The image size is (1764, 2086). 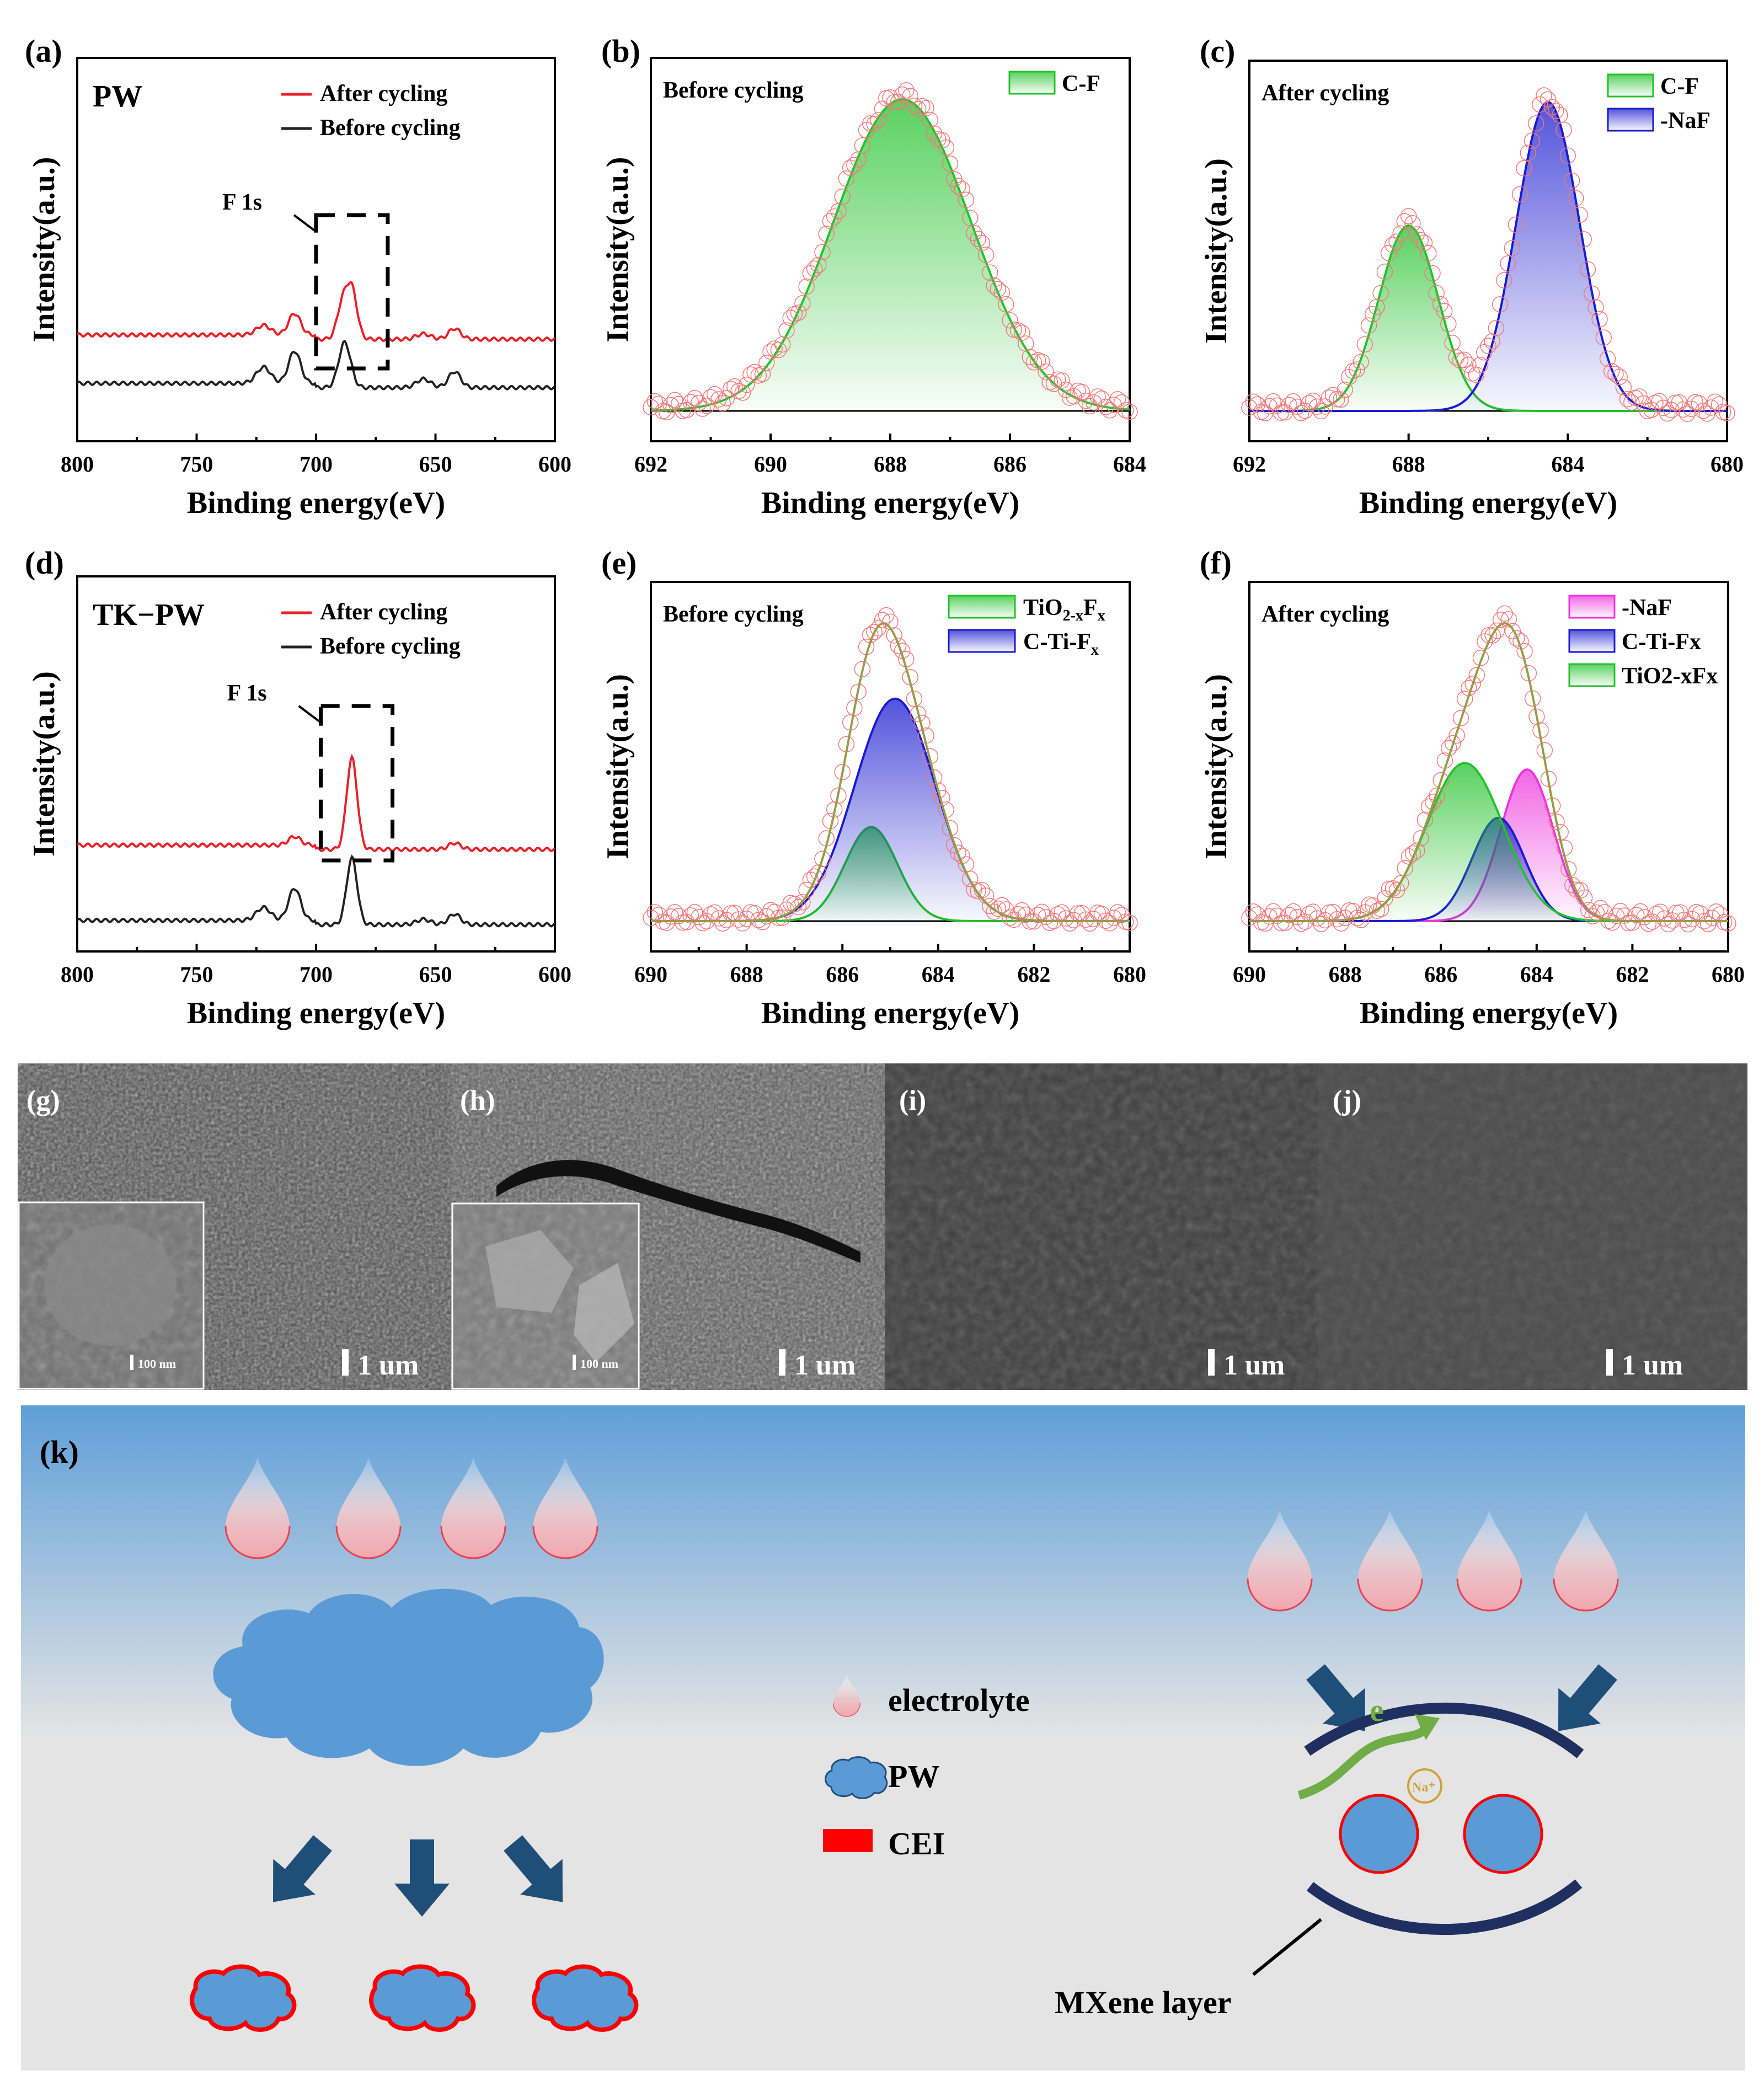 I want to click on x-tick-label-f-4: 682, so click(x=1632, y=975).